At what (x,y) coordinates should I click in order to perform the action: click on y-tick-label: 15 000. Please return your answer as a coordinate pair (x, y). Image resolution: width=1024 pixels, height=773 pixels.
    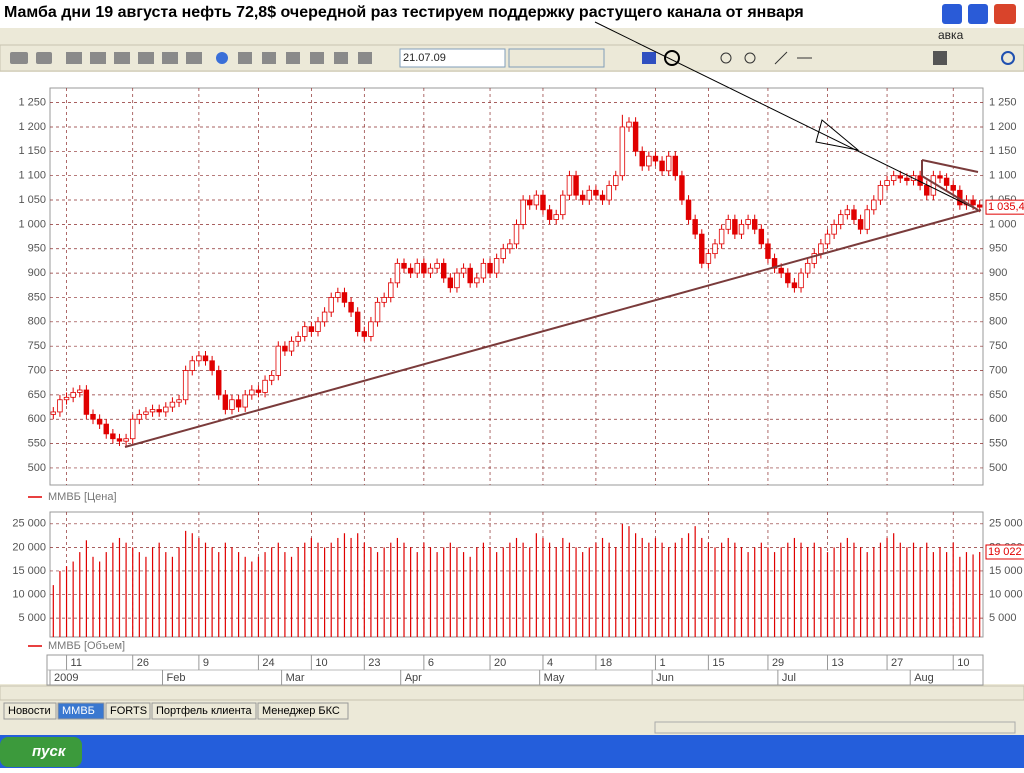
    Looking at the image, I should click on (29, 571).